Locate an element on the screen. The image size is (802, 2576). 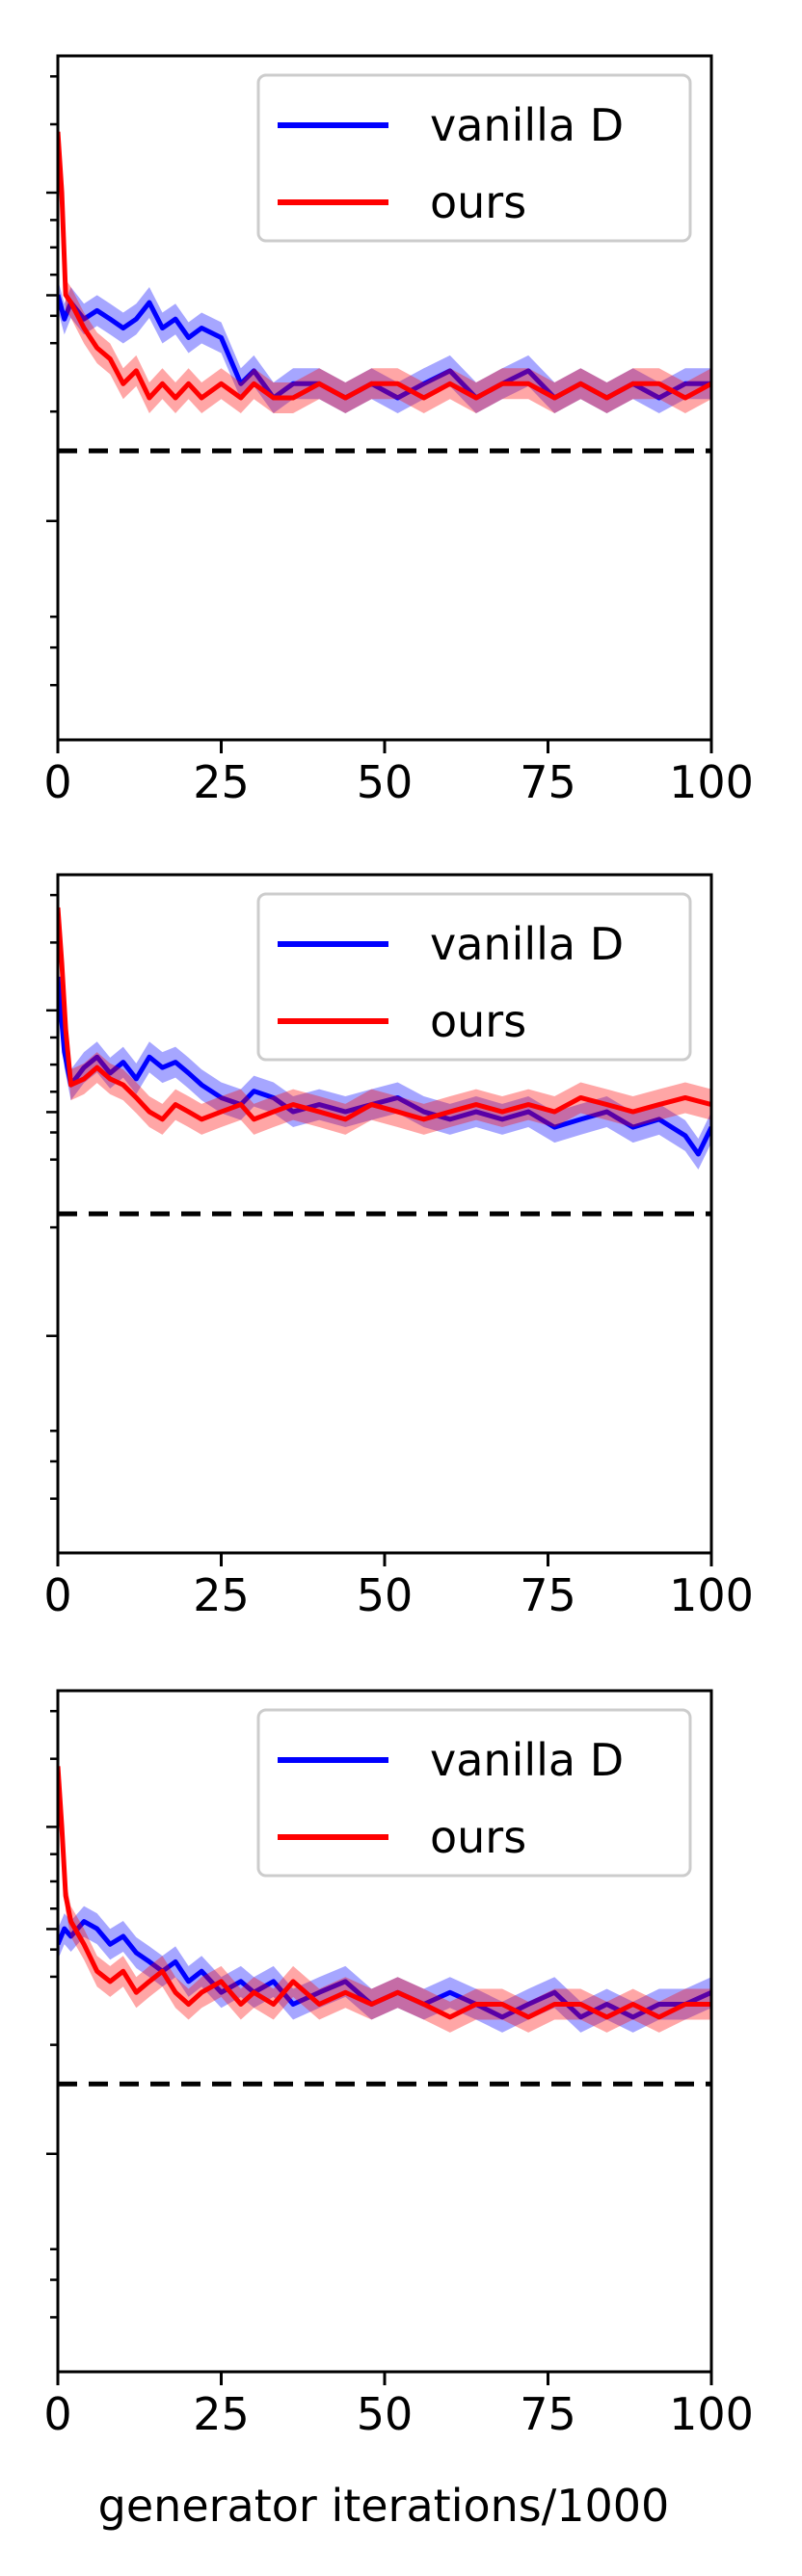
series-band-ours is located at coordinates (384, 1892).